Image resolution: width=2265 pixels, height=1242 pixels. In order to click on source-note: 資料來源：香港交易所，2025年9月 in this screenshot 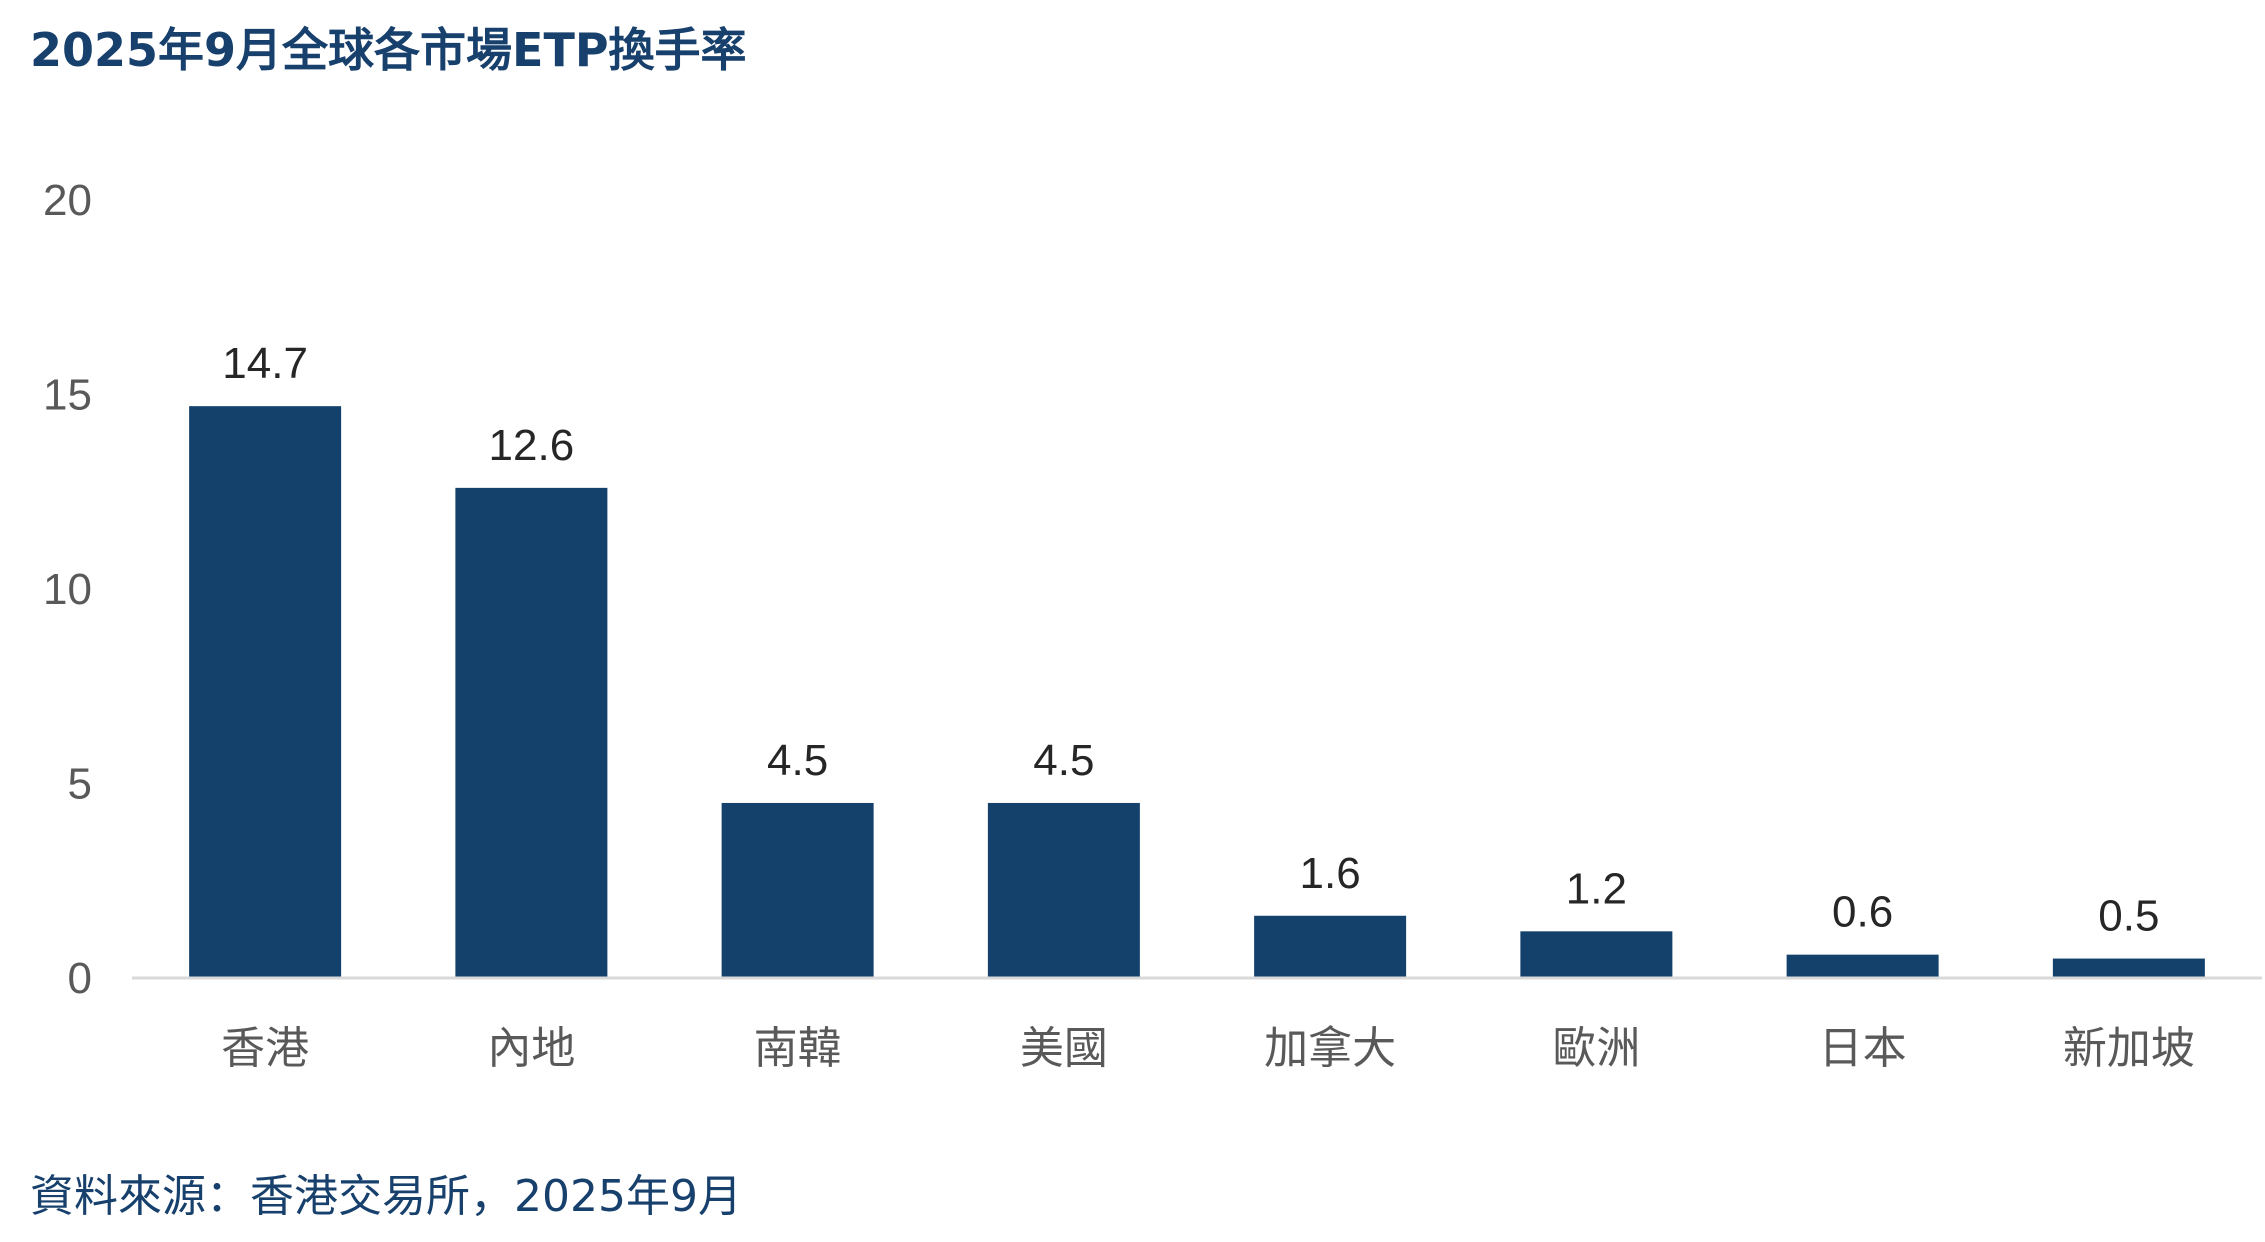, I will do `click(386, 1196)`.